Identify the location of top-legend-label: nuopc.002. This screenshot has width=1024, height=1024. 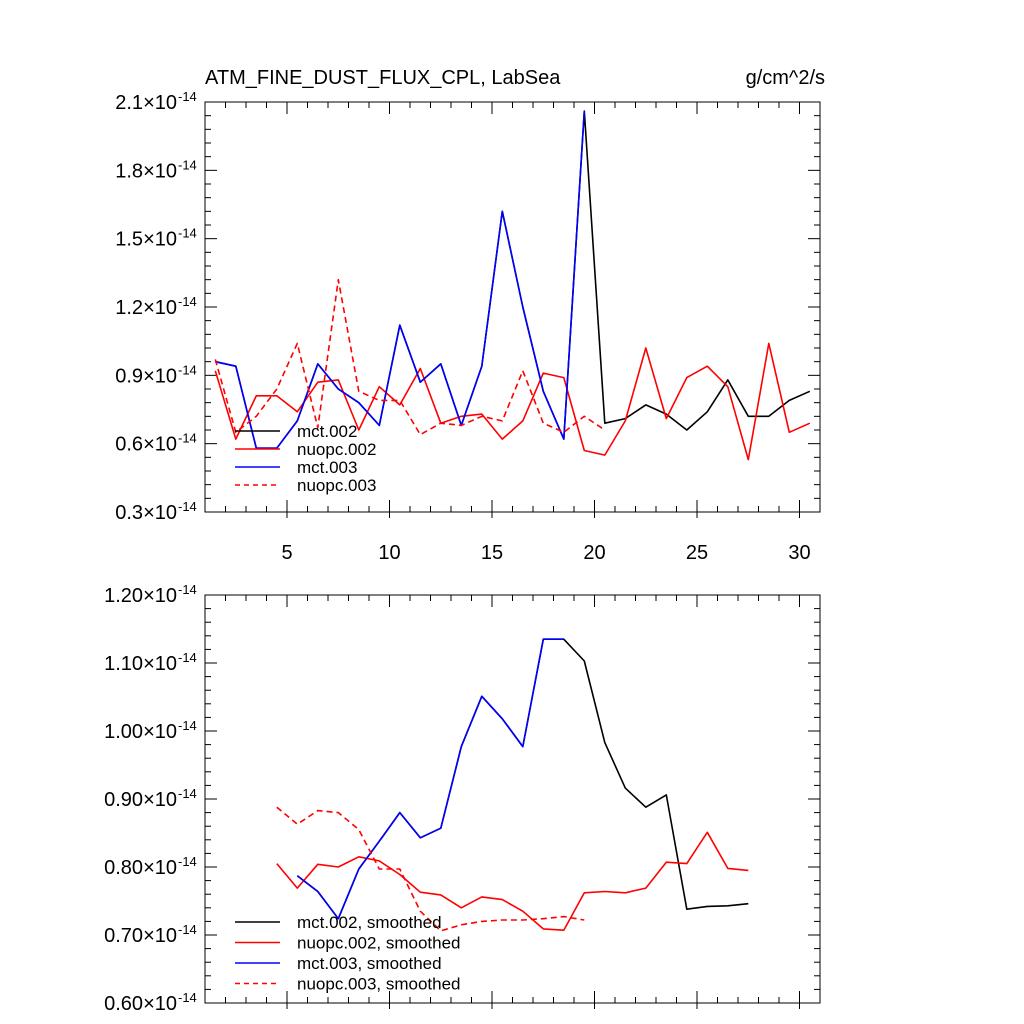
(336, 449).